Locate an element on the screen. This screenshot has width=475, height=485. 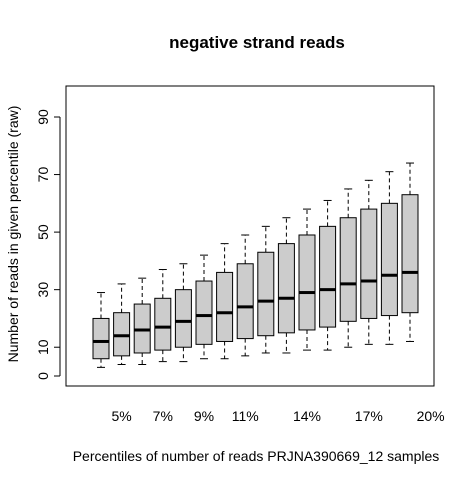
x-tick-label: 9% is located at coordinates (204, 416).